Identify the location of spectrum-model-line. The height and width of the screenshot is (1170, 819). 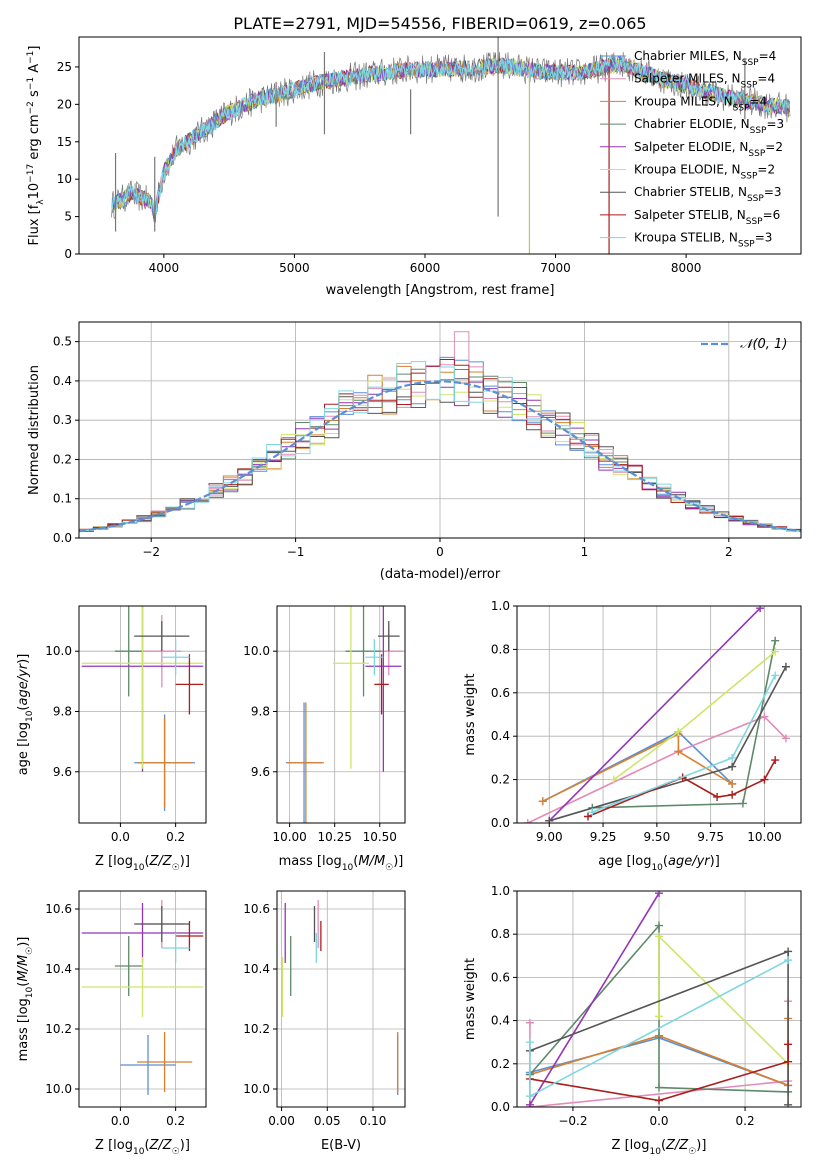
(450, 137).